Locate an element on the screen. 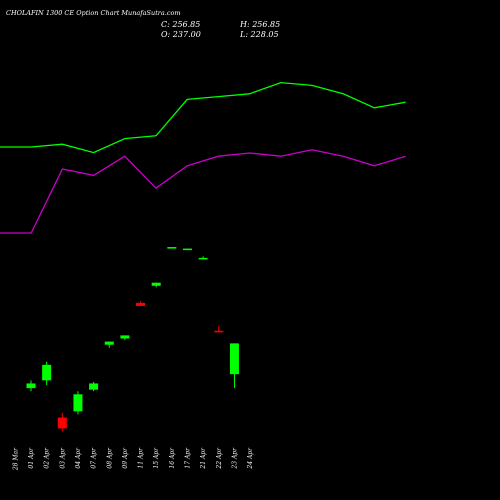 This screenshot has width=500, height=500. x-tick-label: 04 Apr is located at coordinates (78, 458).